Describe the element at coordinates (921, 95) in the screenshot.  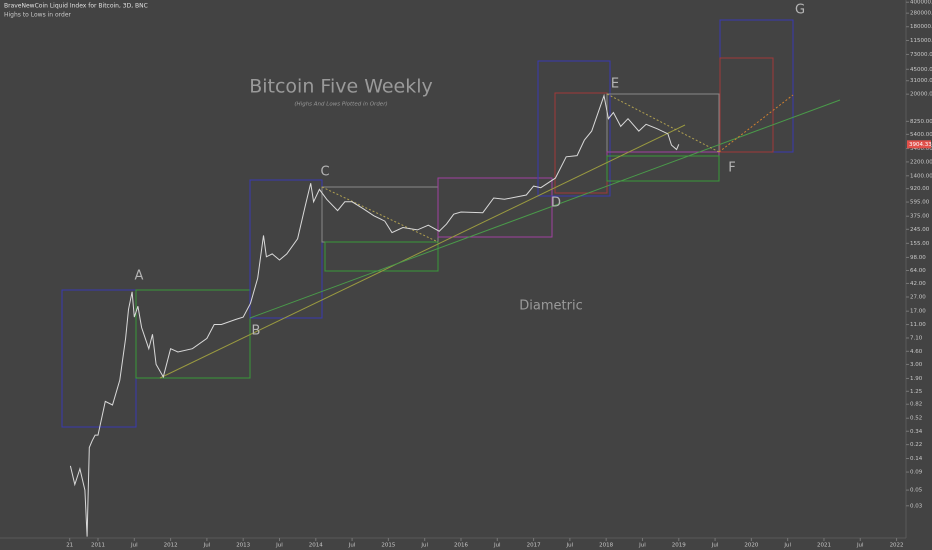
I see `y-tick-label: 20000.00` at that location.